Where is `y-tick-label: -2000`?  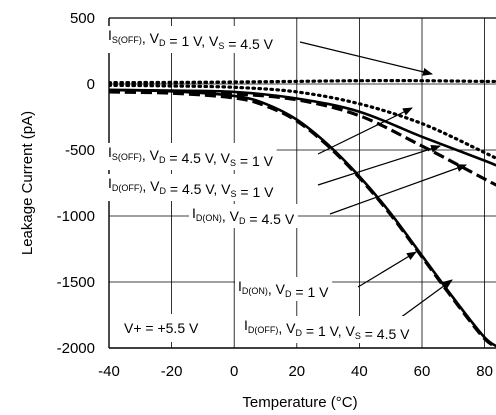
y-tick-label: -2000 is located at coordinates (76, 348).